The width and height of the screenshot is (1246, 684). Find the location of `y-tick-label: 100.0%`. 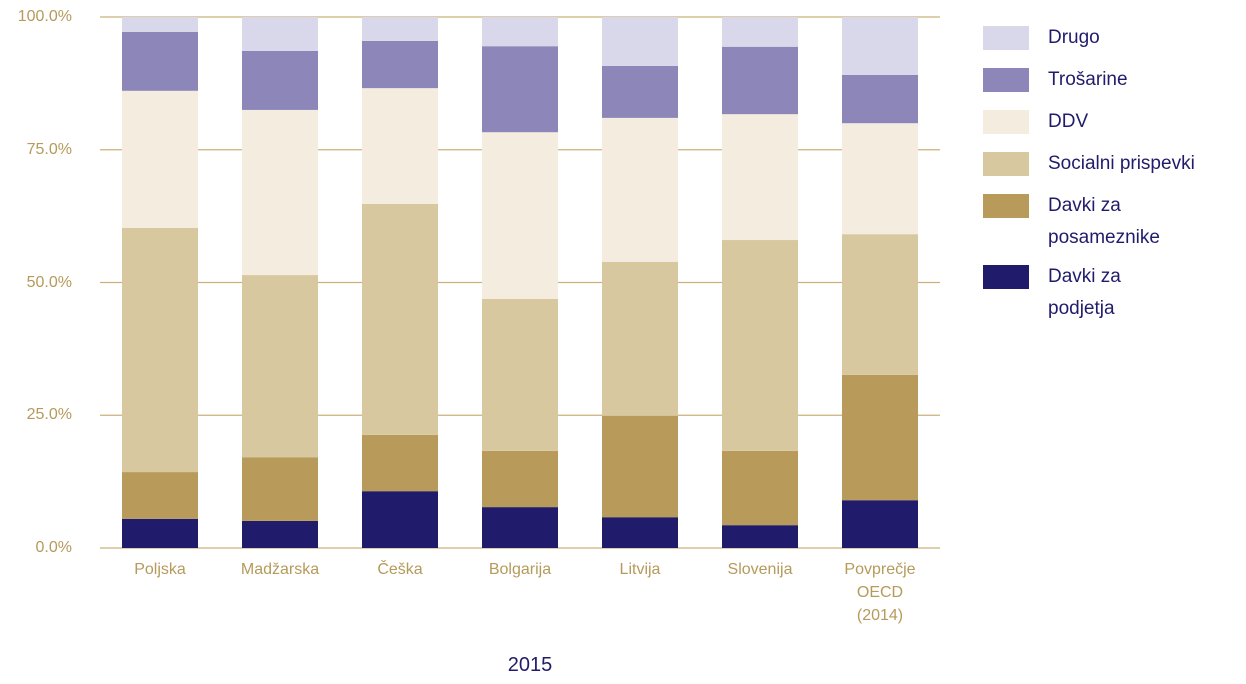

y-tick-label: 100.0% is located at coordinates (44, 16).